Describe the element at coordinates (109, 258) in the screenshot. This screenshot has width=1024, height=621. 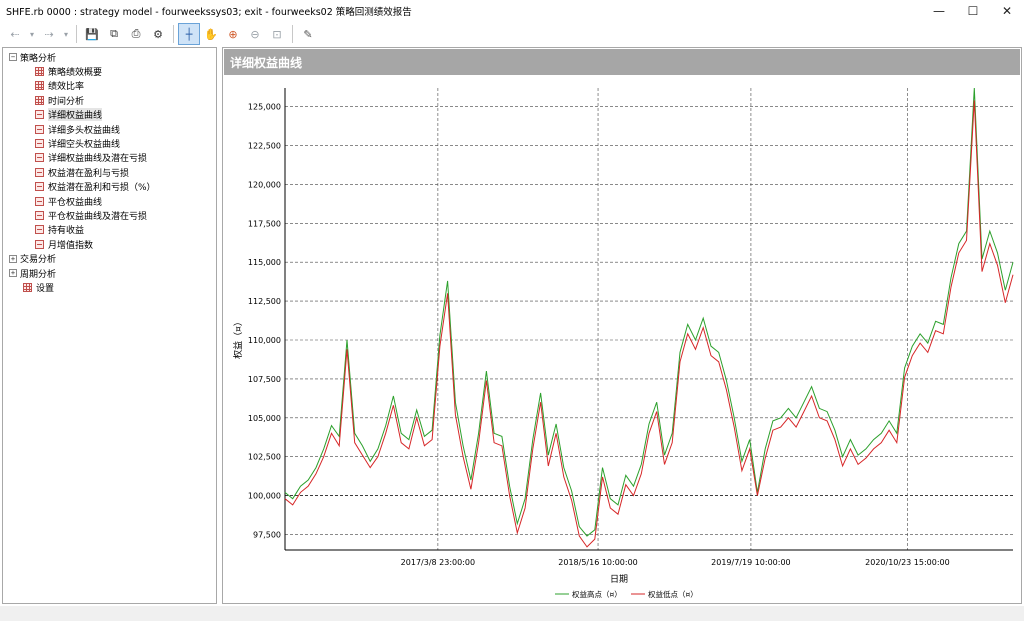
I see `tree-node-trade-analysis: + 交易分析` at that location.